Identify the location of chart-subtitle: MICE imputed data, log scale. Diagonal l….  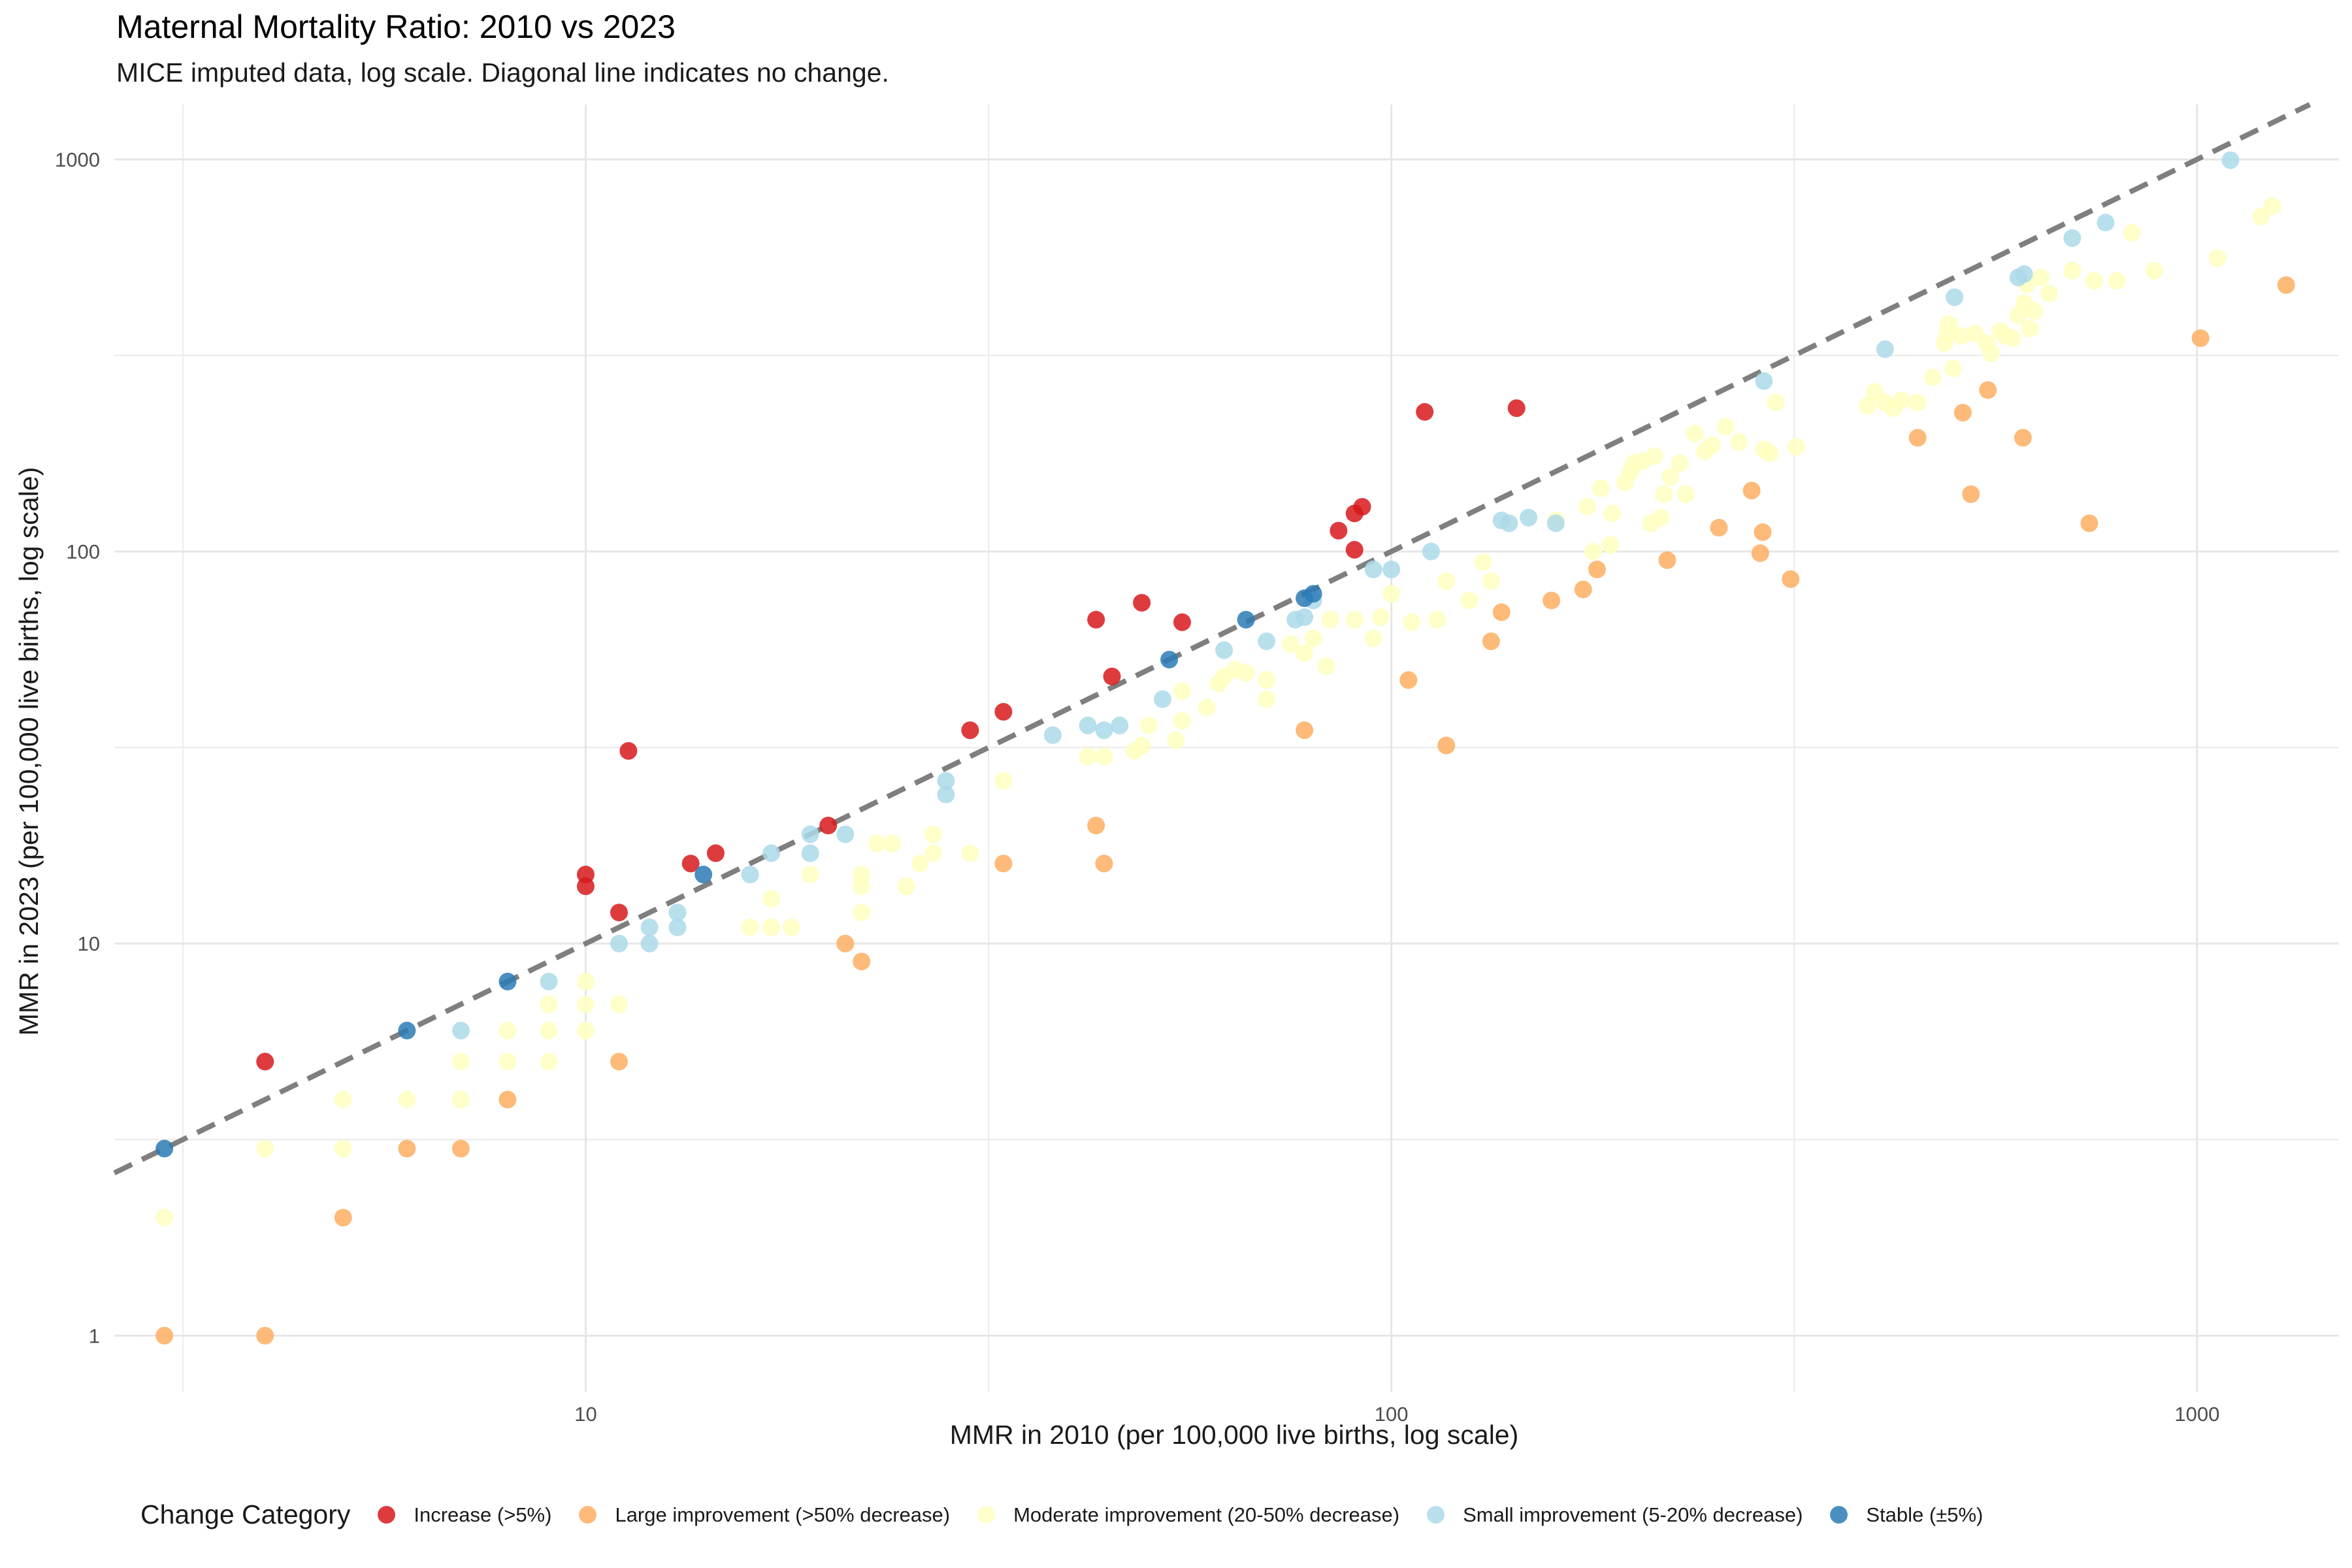
(502, 72).